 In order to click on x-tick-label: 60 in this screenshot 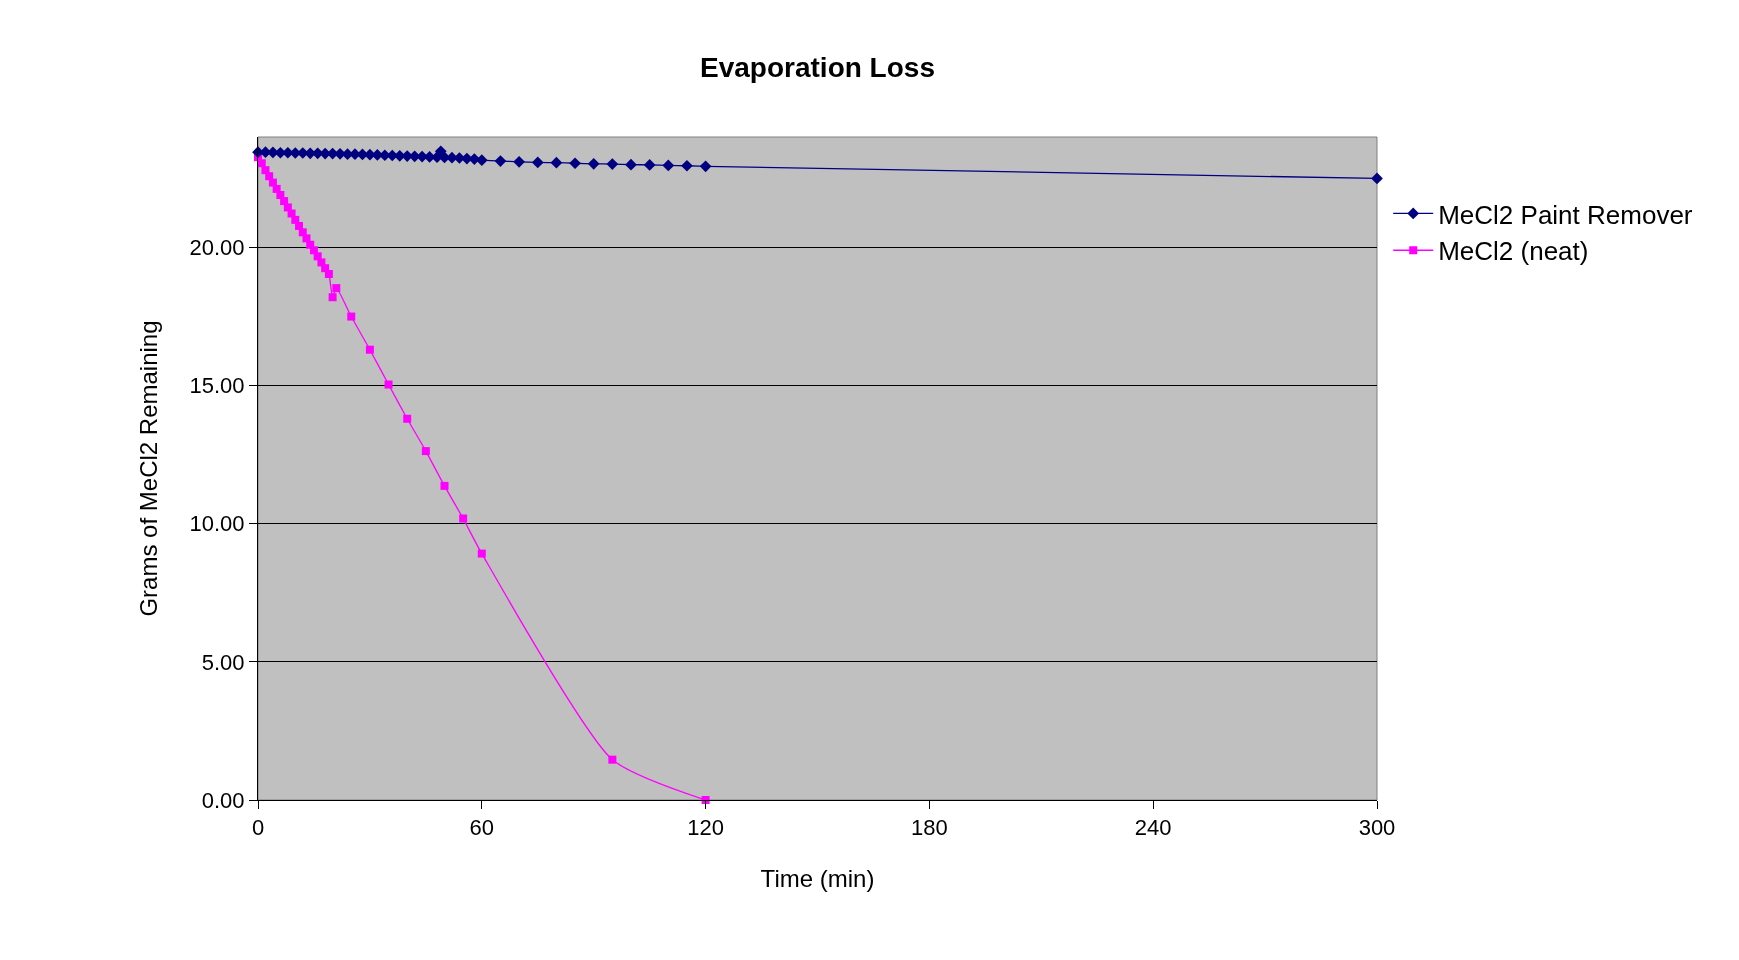, I will do `click(482, 828)`.